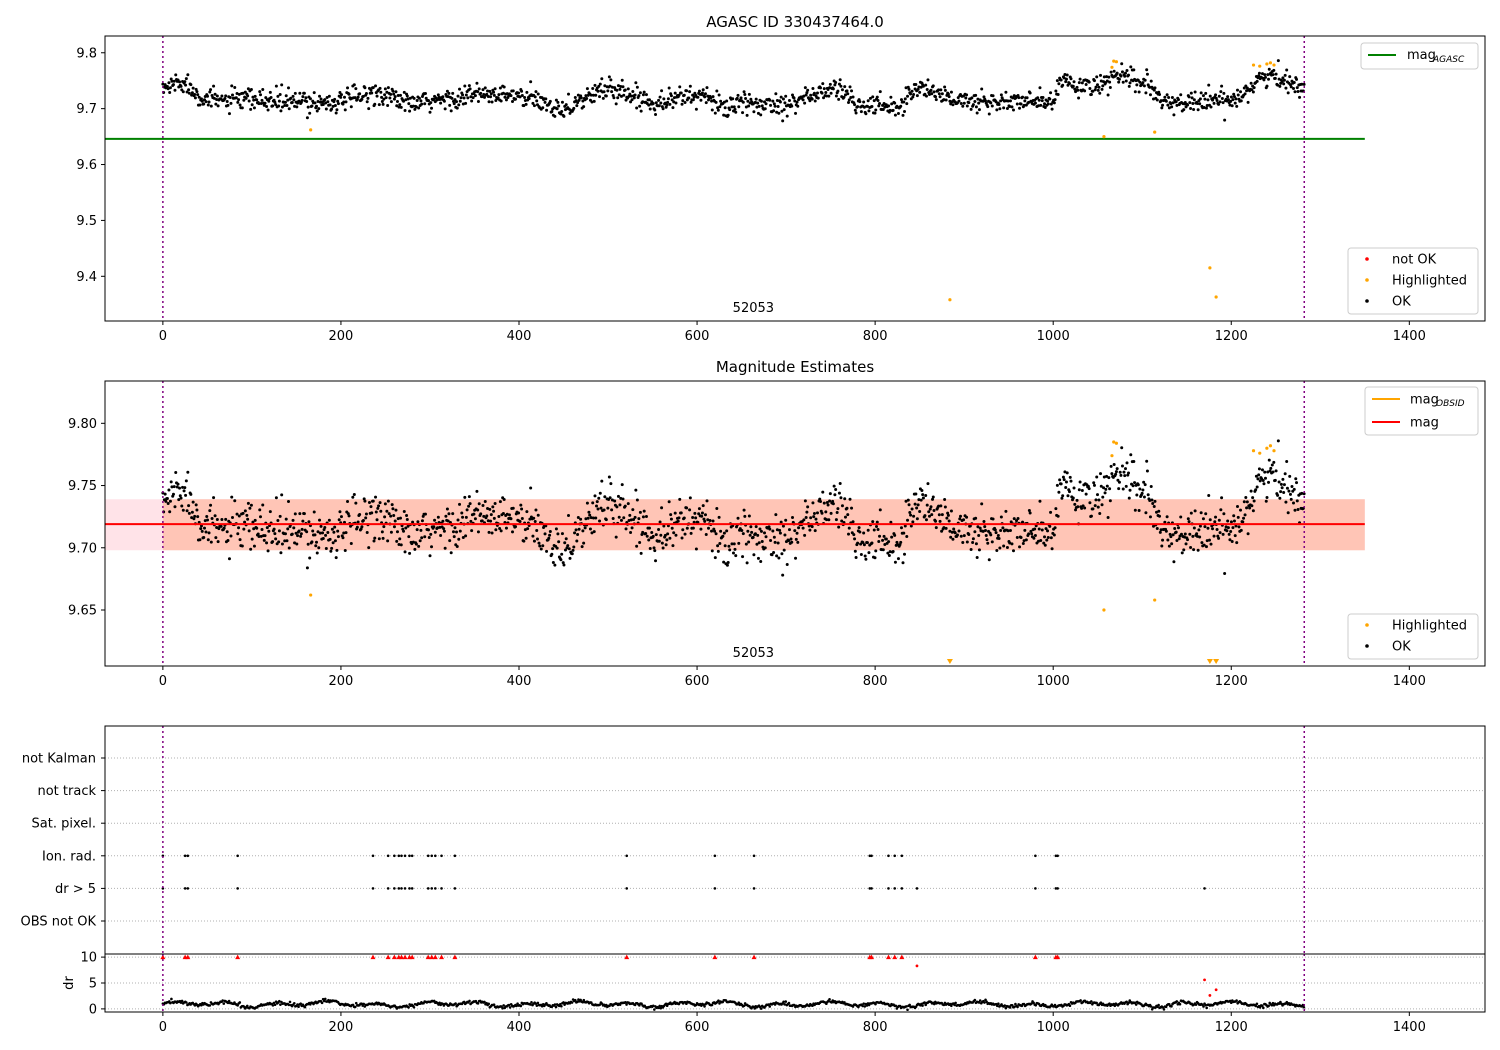 This screenshot has height=1050, width=1500. I want to click on y-tick-label: 9.65, so click(82, 610).